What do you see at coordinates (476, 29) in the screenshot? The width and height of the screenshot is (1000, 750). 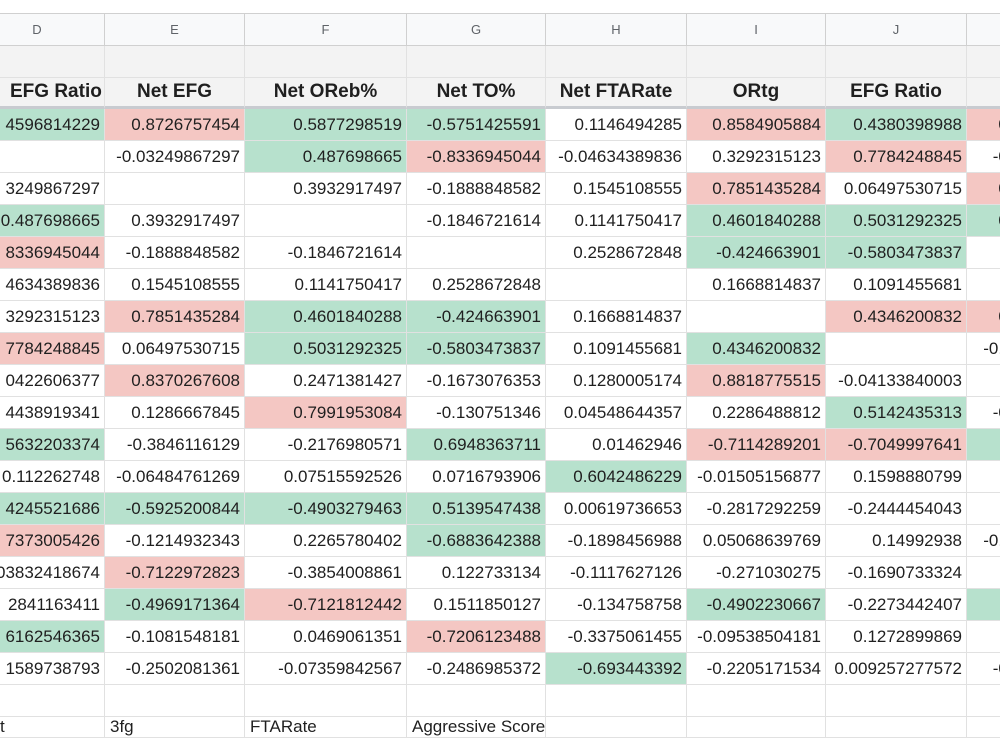 I see `column-header-g: G` at bounding box center [476, 29].